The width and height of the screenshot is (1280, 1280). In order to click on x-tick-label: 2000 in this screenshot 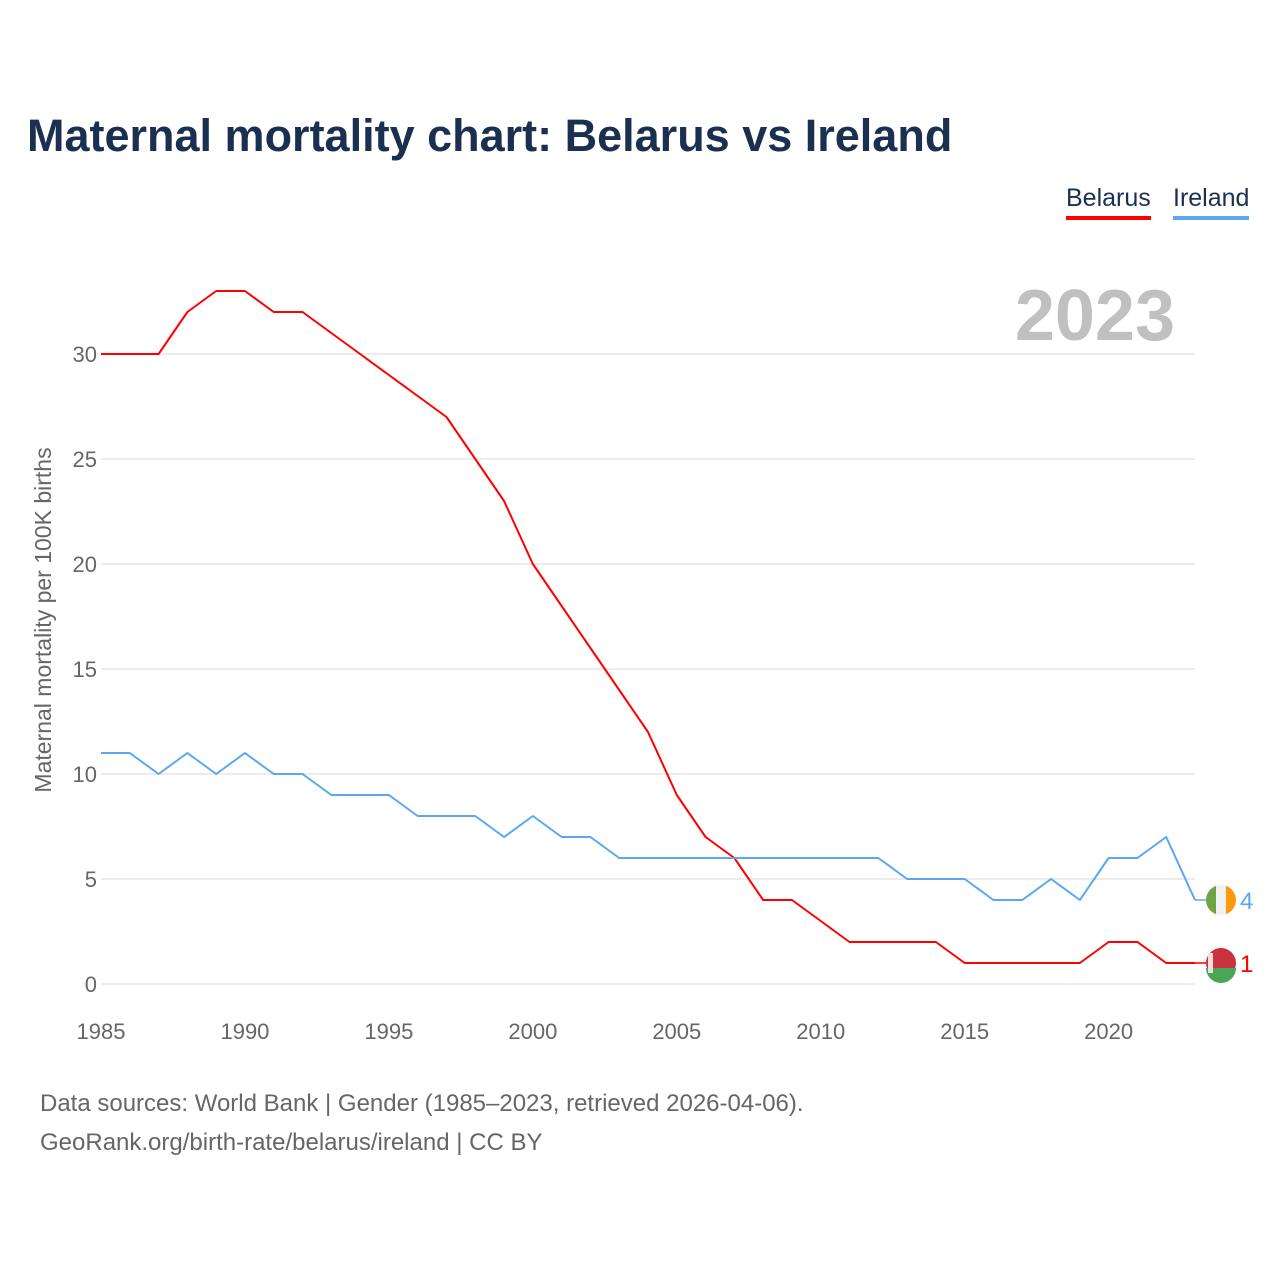, I will do `click(532, 1031)`.